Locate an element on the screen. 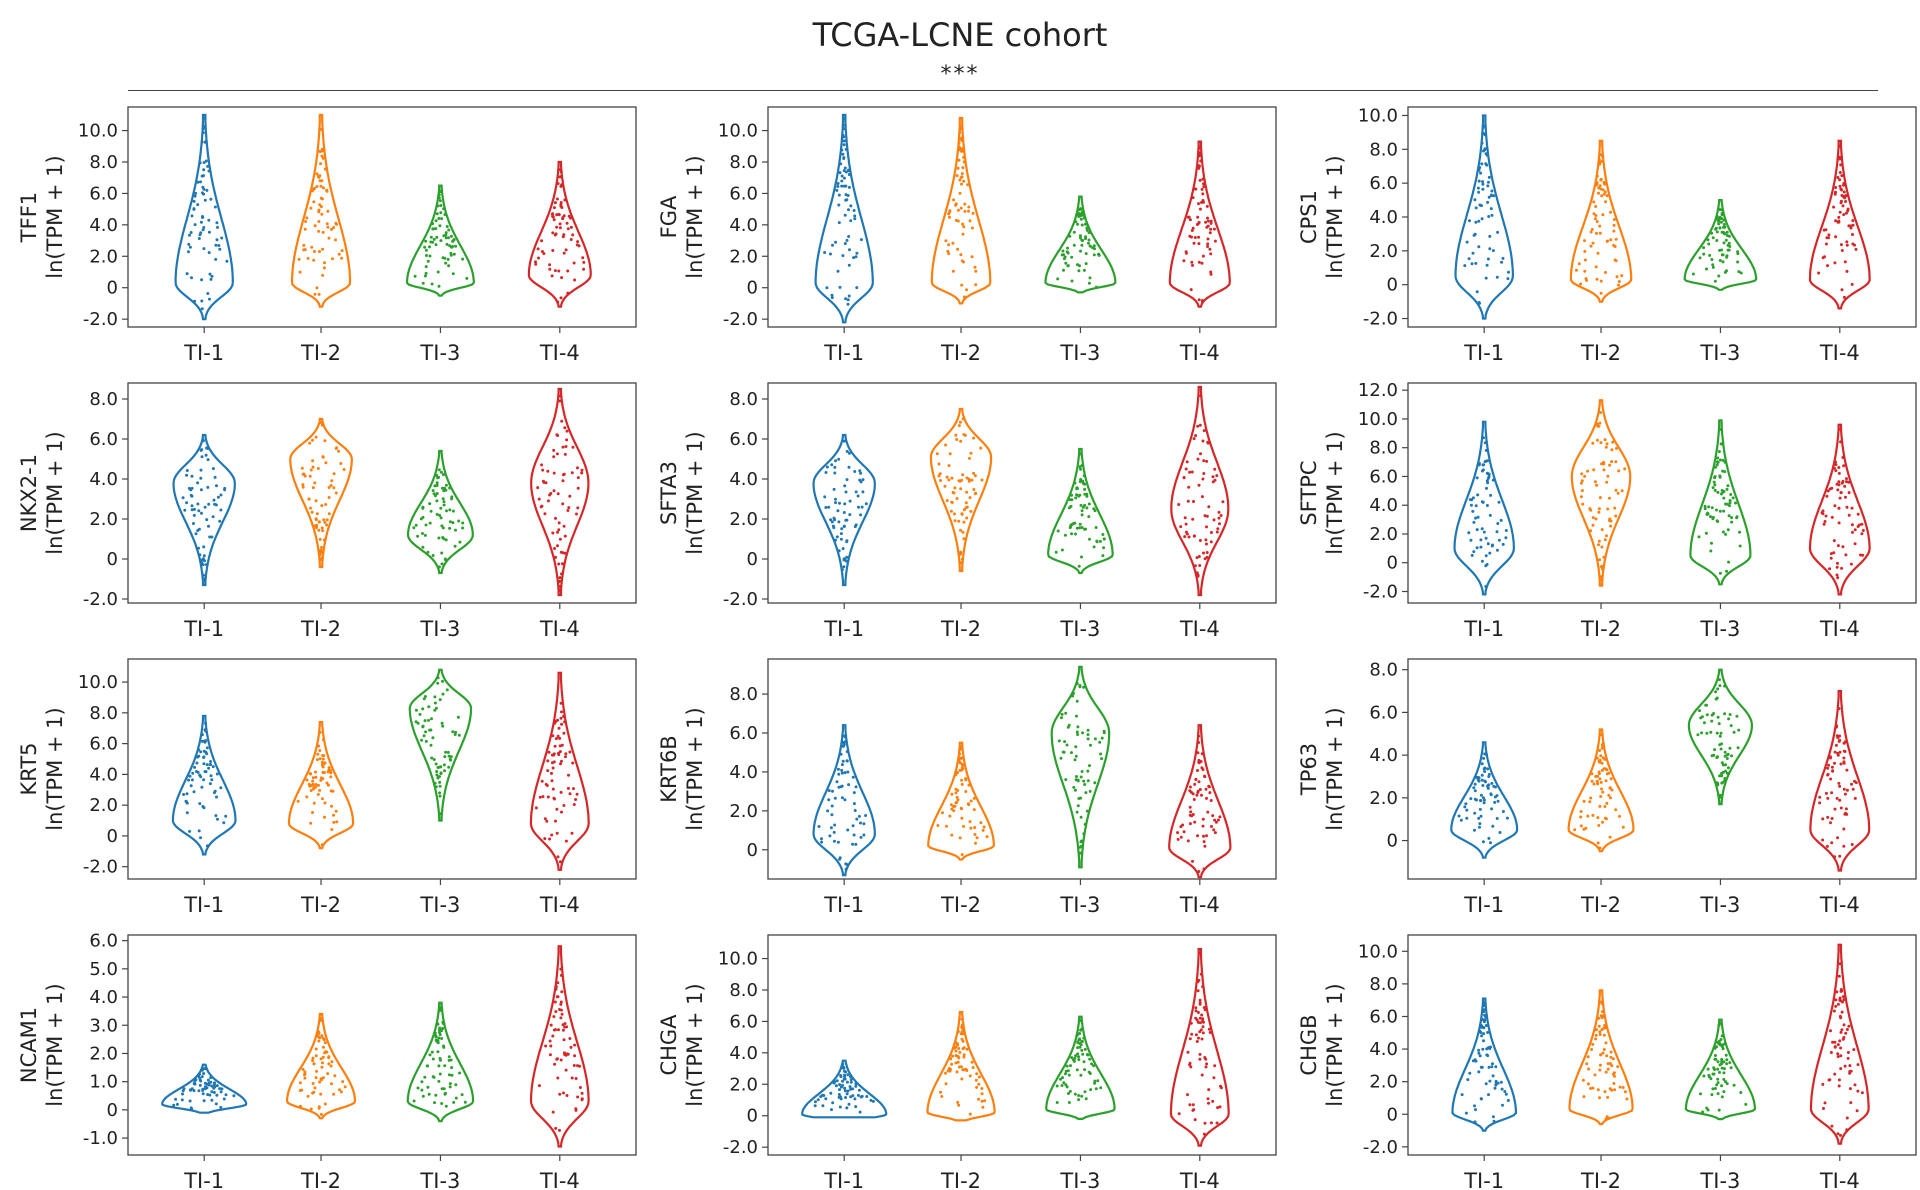 This screenshot has width=1920, height=1190. violin-outline is located at coordinates (1080, 244).